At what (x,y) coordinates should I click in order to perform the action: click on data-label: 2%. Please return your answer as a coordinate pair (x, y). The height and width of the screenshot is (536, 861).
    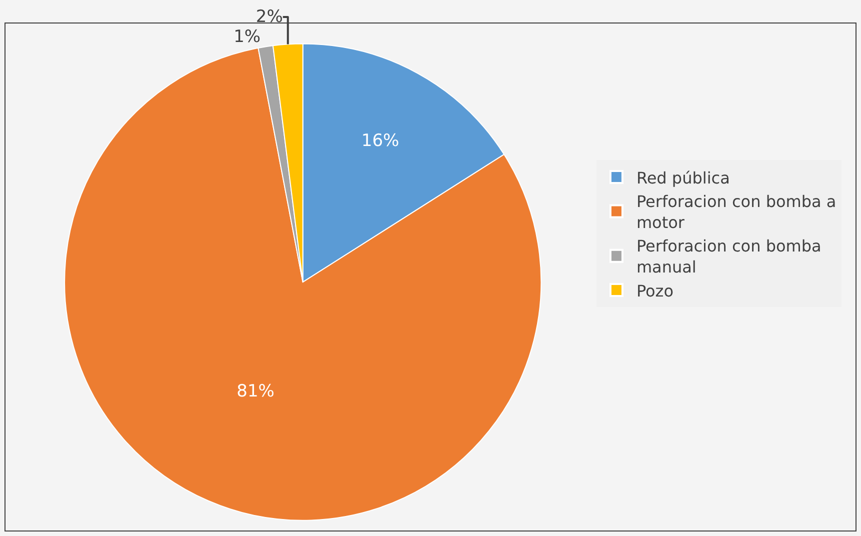
    Looking at the image, I should click on (269, 16).